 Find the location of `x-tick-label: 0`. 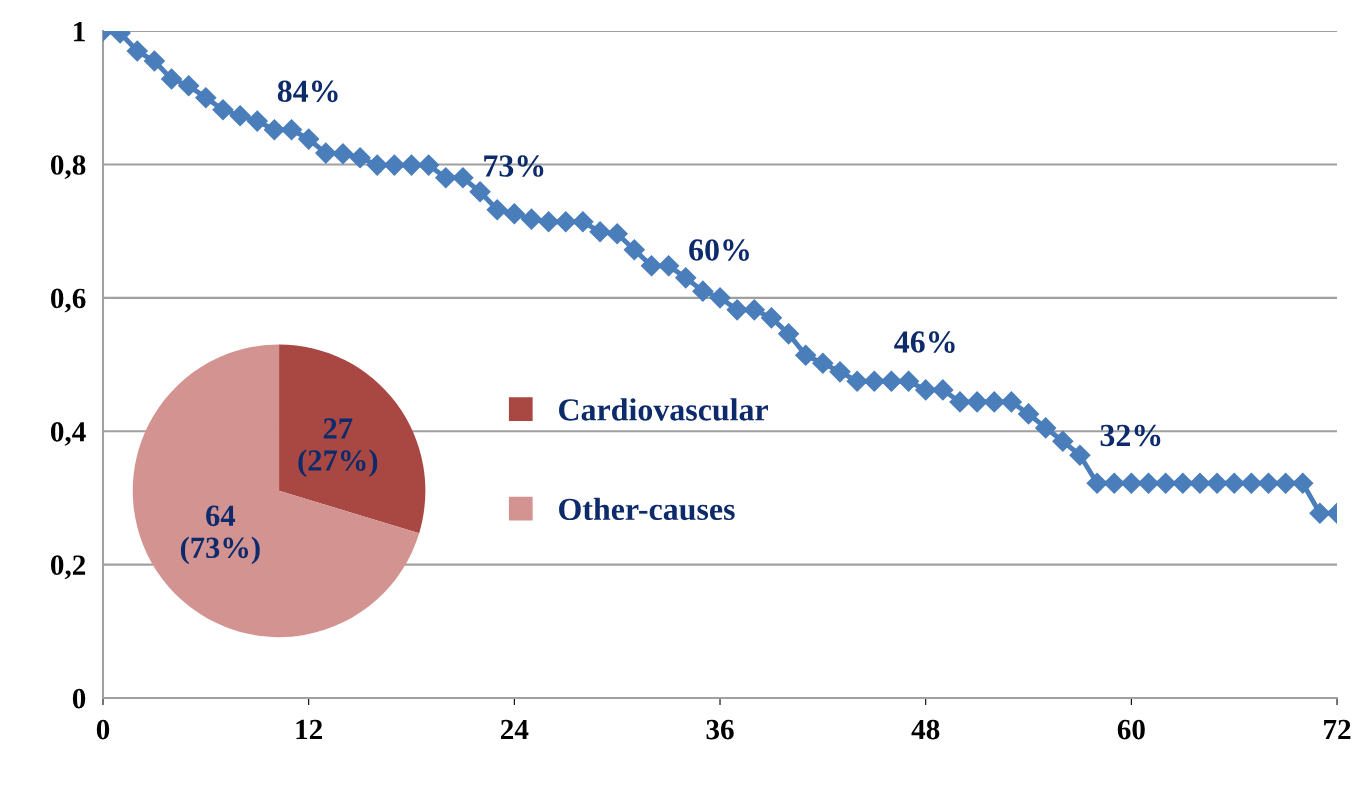

x-tick-label: 0 is located at coordinates (103, 729).